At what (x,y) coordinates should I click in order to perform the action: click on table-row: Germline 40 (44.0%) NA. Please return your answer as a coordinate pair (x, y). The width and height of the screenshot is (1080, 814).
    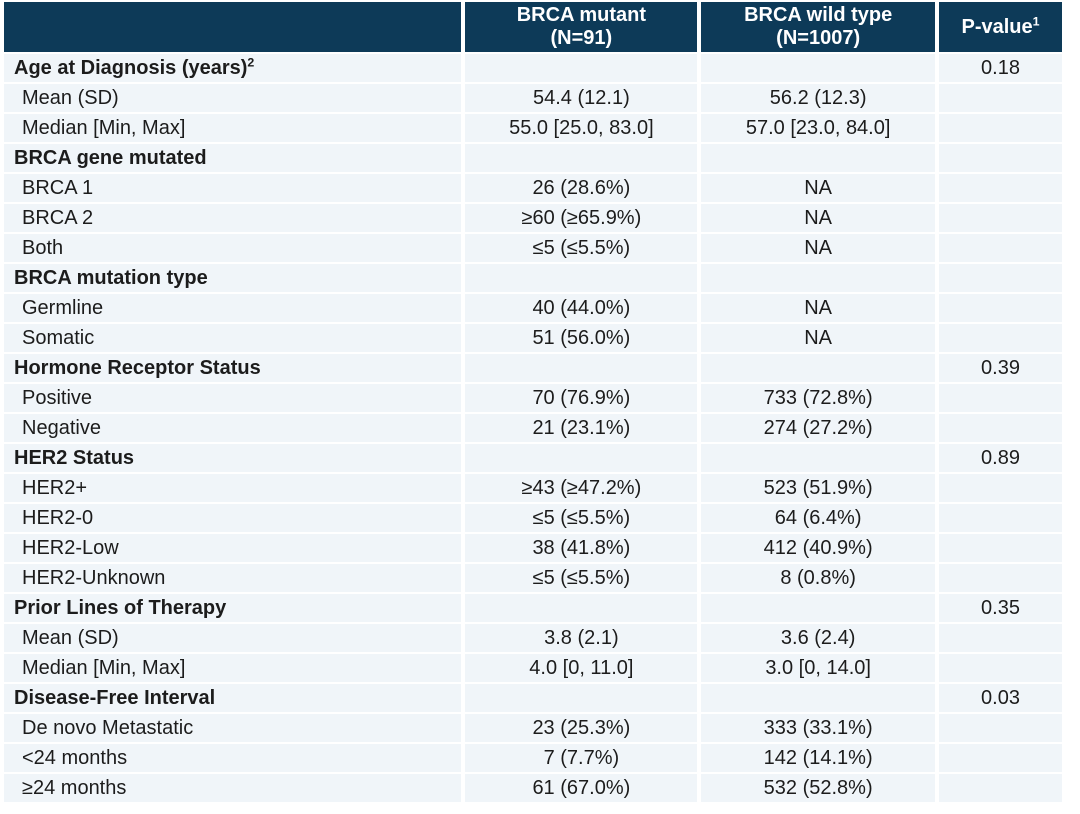
    Looking at the image, I should click on (533, 308).